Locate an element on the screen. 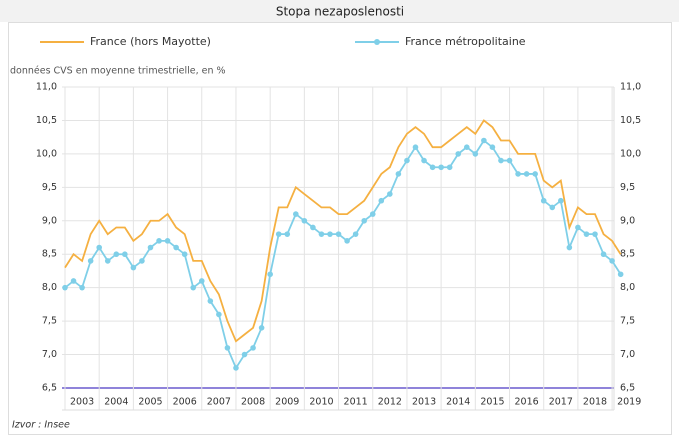 The width and height of the screenshot is (679, 436). chart-title: Stopa nezaposlenosti is located at coordinates (340, 12).